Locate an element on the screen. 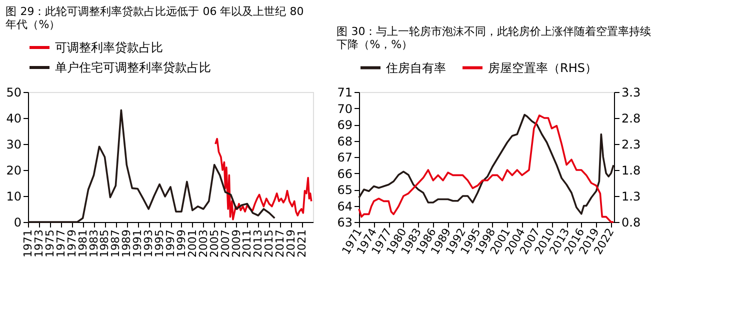 Image resolution: width=740 pixels, height=320 pixels. x-tick-label: 1981 is located at coordinates (83, 244).